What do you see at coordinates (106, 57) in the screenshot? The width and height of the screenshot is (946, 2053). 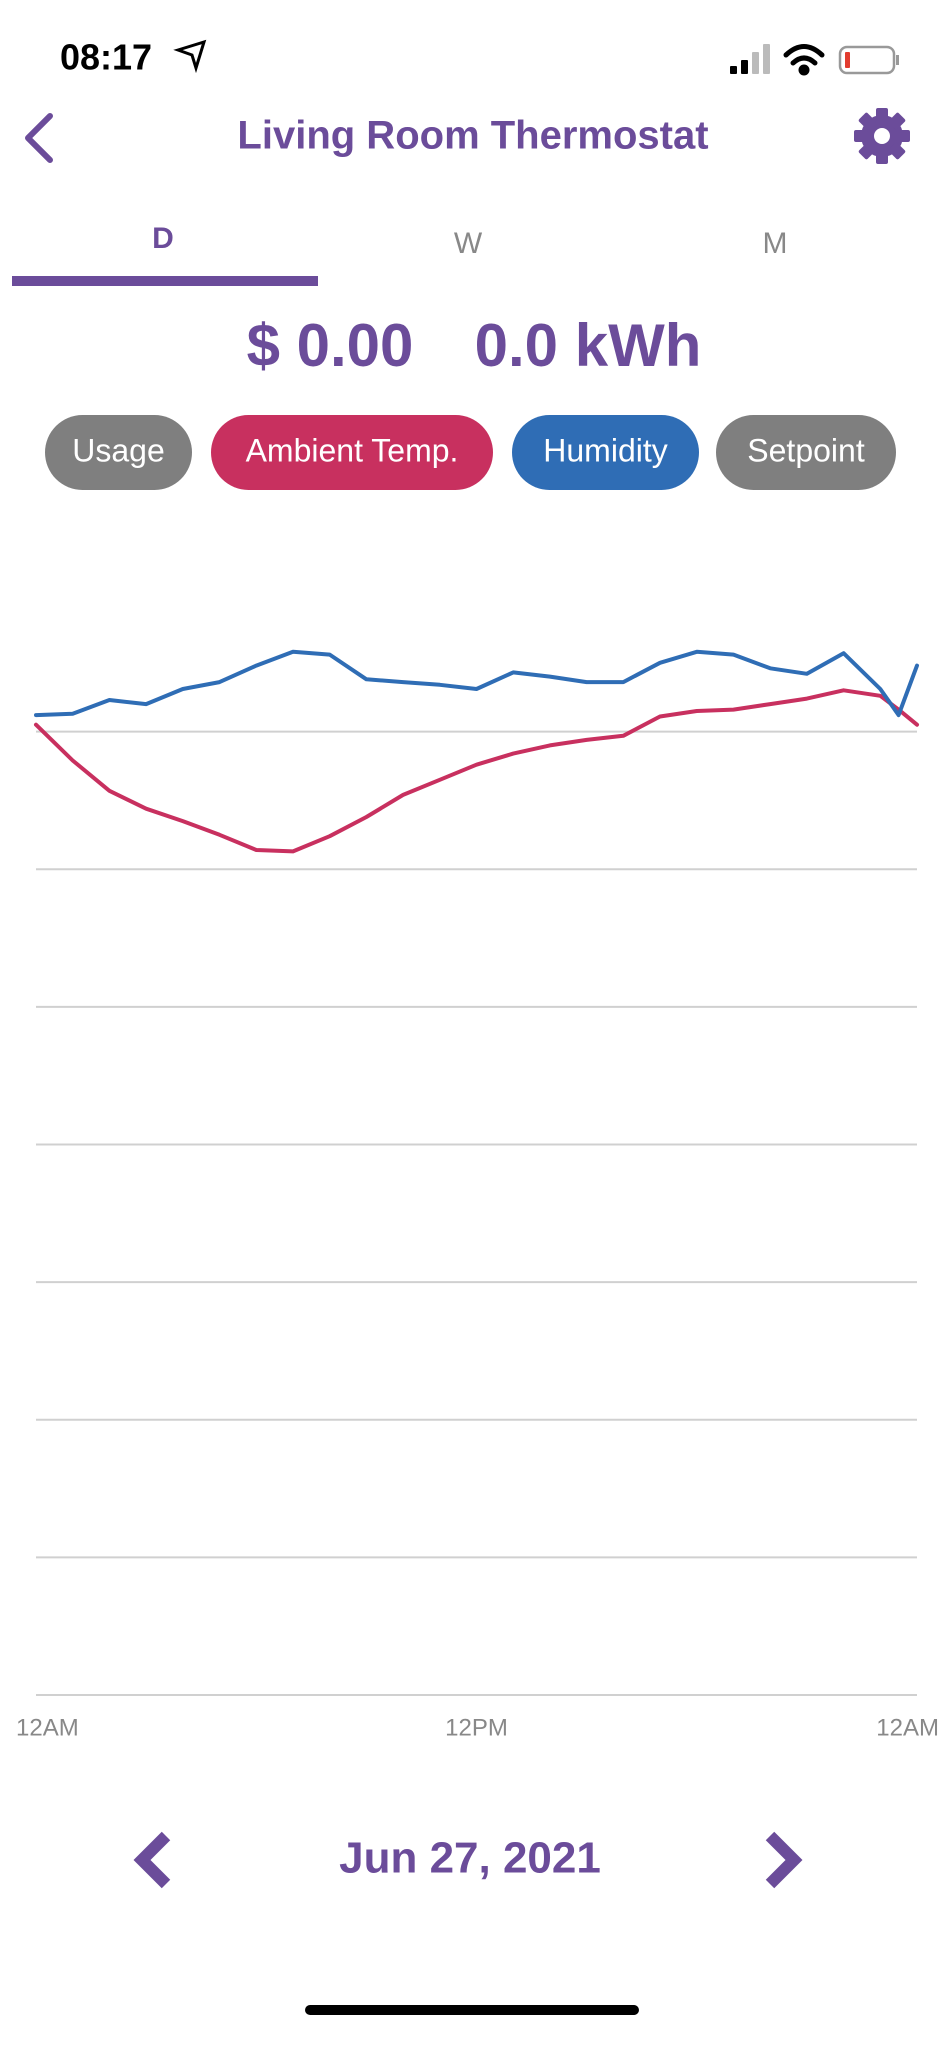 I see `status-time: 08:17` at bounding box center [106, 57].